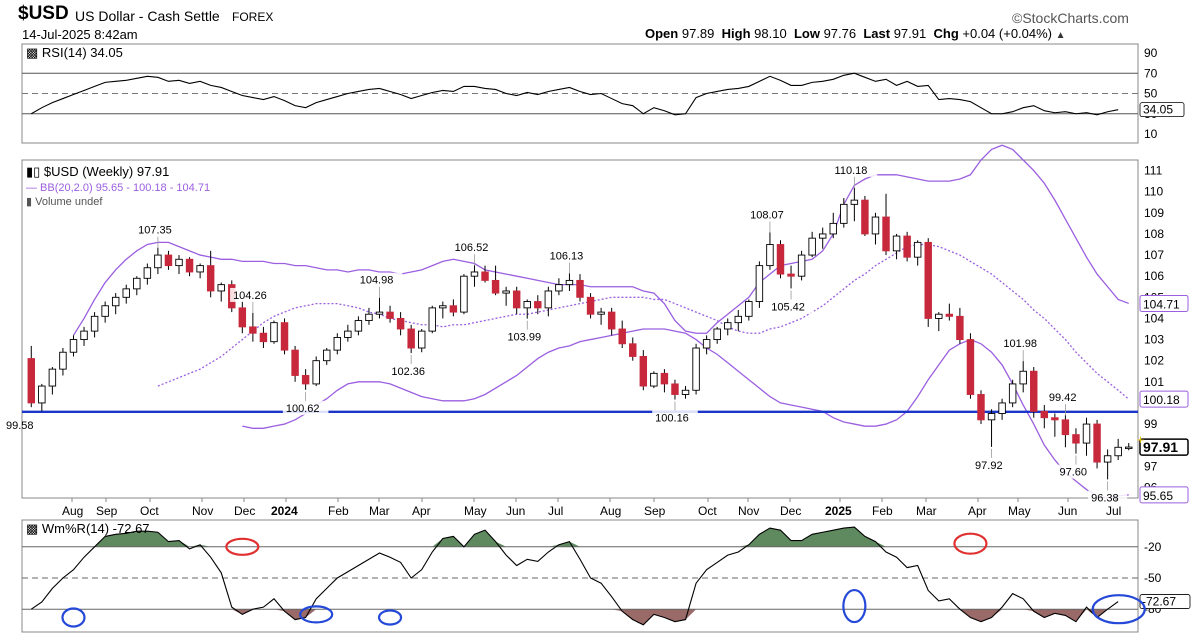 Image resolution: width=1200 pixels, height=642 pixels. I want to click on price-tick-label: 106, so click(1154, 276).